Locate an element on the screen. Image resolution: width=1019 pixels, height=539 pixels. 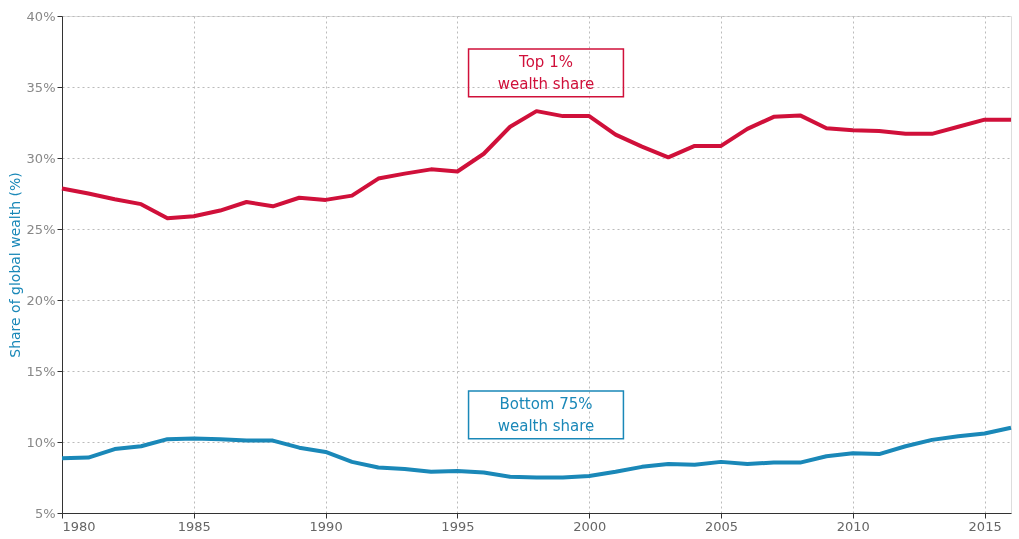
y-tick-label: 30% is located at coordinates (41, 158).